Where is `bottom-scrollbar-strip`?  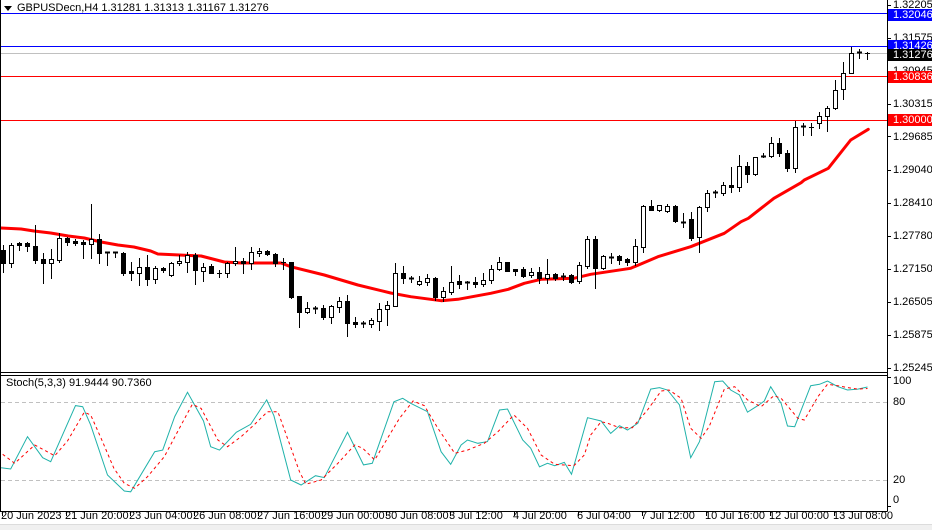 bottom-scrollbar-strip is located at coordinates (466, 527).